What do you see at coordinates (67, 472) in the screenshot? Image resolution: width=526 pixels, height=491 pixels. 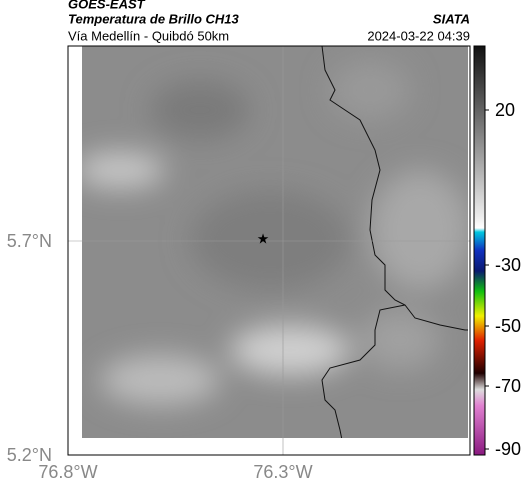 I see `lon-label: 76.8°W` at bounding box center [67, 472].